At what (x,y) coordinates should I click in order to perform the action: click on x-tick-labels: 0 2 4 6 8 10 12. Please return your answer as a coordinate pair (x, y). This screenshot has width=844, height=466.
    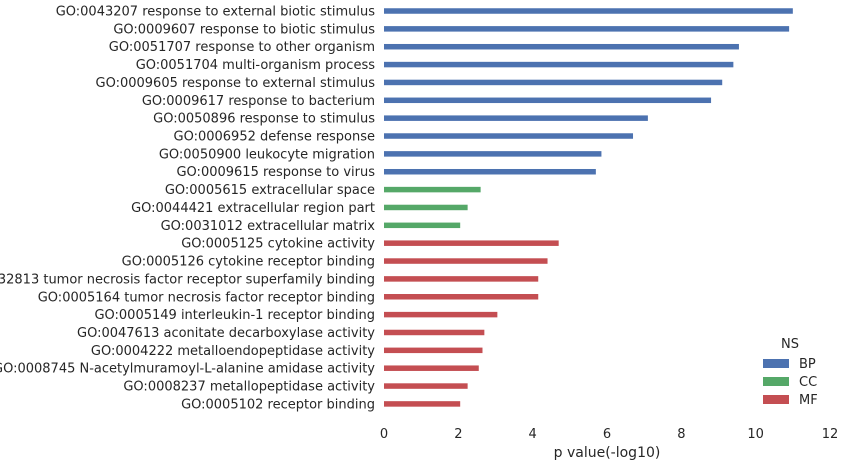
    Looking at the image, I should click on (609, 434).